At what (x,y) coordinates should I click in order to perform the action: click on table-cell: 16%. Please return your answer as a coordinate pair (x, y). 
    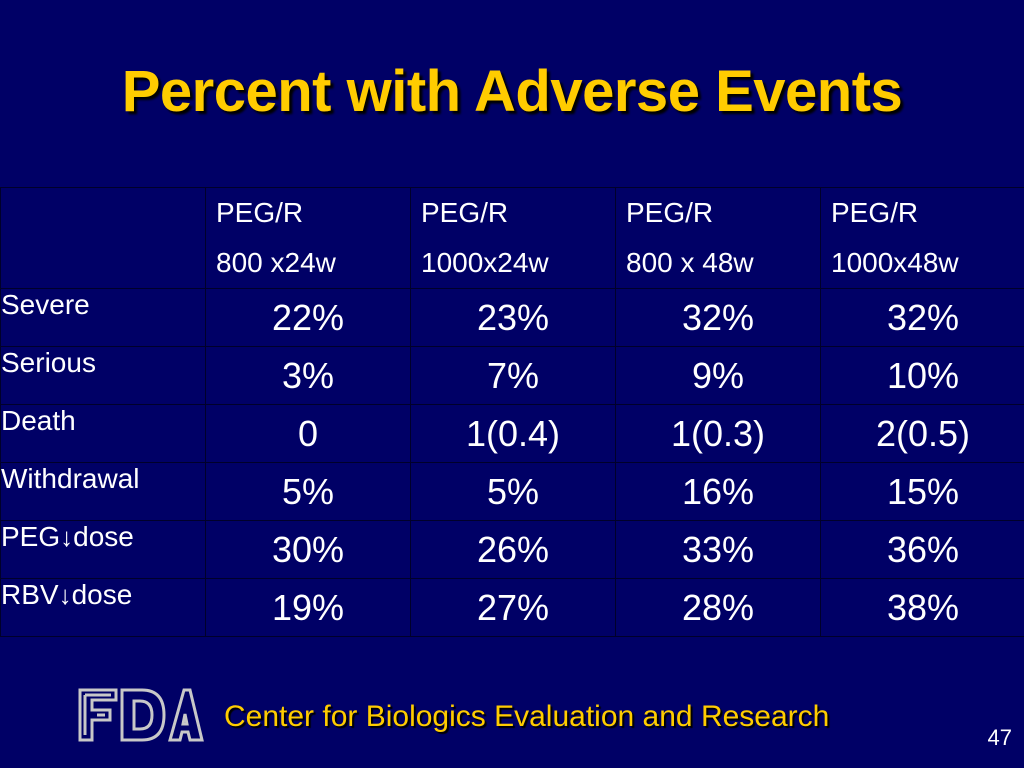
    Looking at the image, I should click on (718, 491).